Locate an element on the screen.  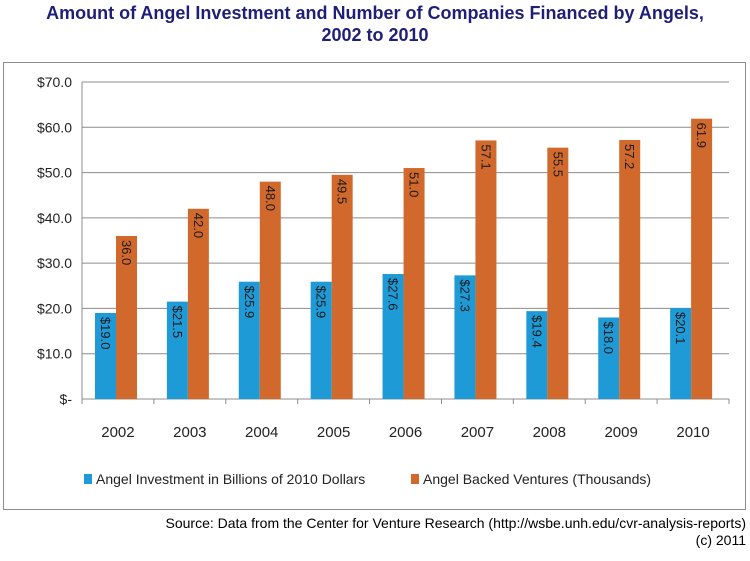
x-tick-label: 2006 is located at coordinates (405, 432).